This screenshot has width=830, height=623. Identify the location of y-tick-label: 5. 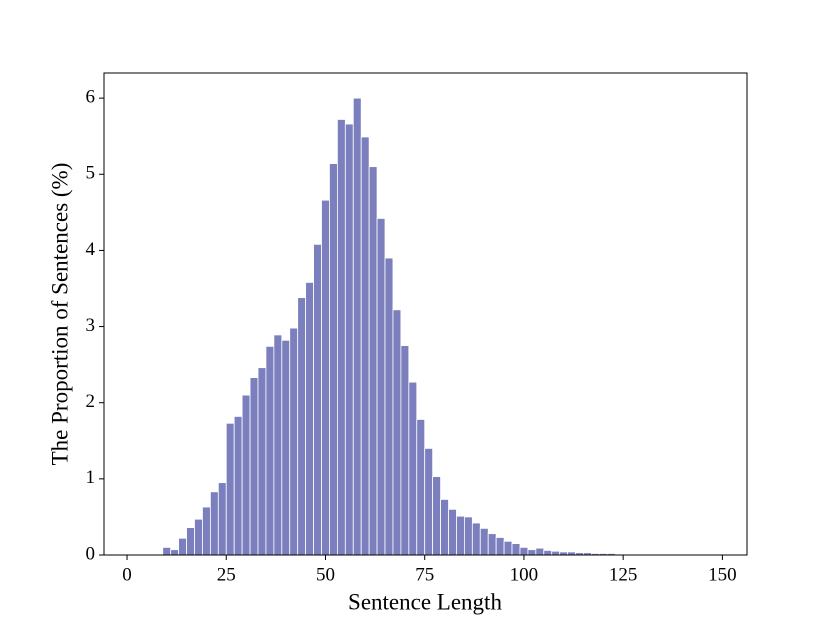
(91, 173).